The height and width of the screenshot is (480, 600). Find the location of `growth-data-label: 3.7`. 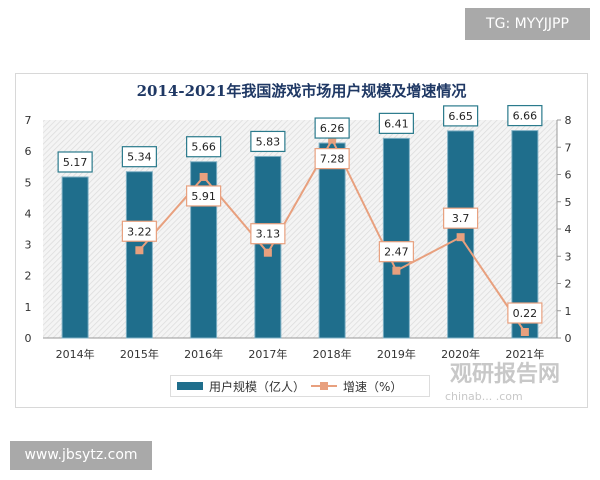

growth-data-label: 3.7 is located at coordinates (461, 218).